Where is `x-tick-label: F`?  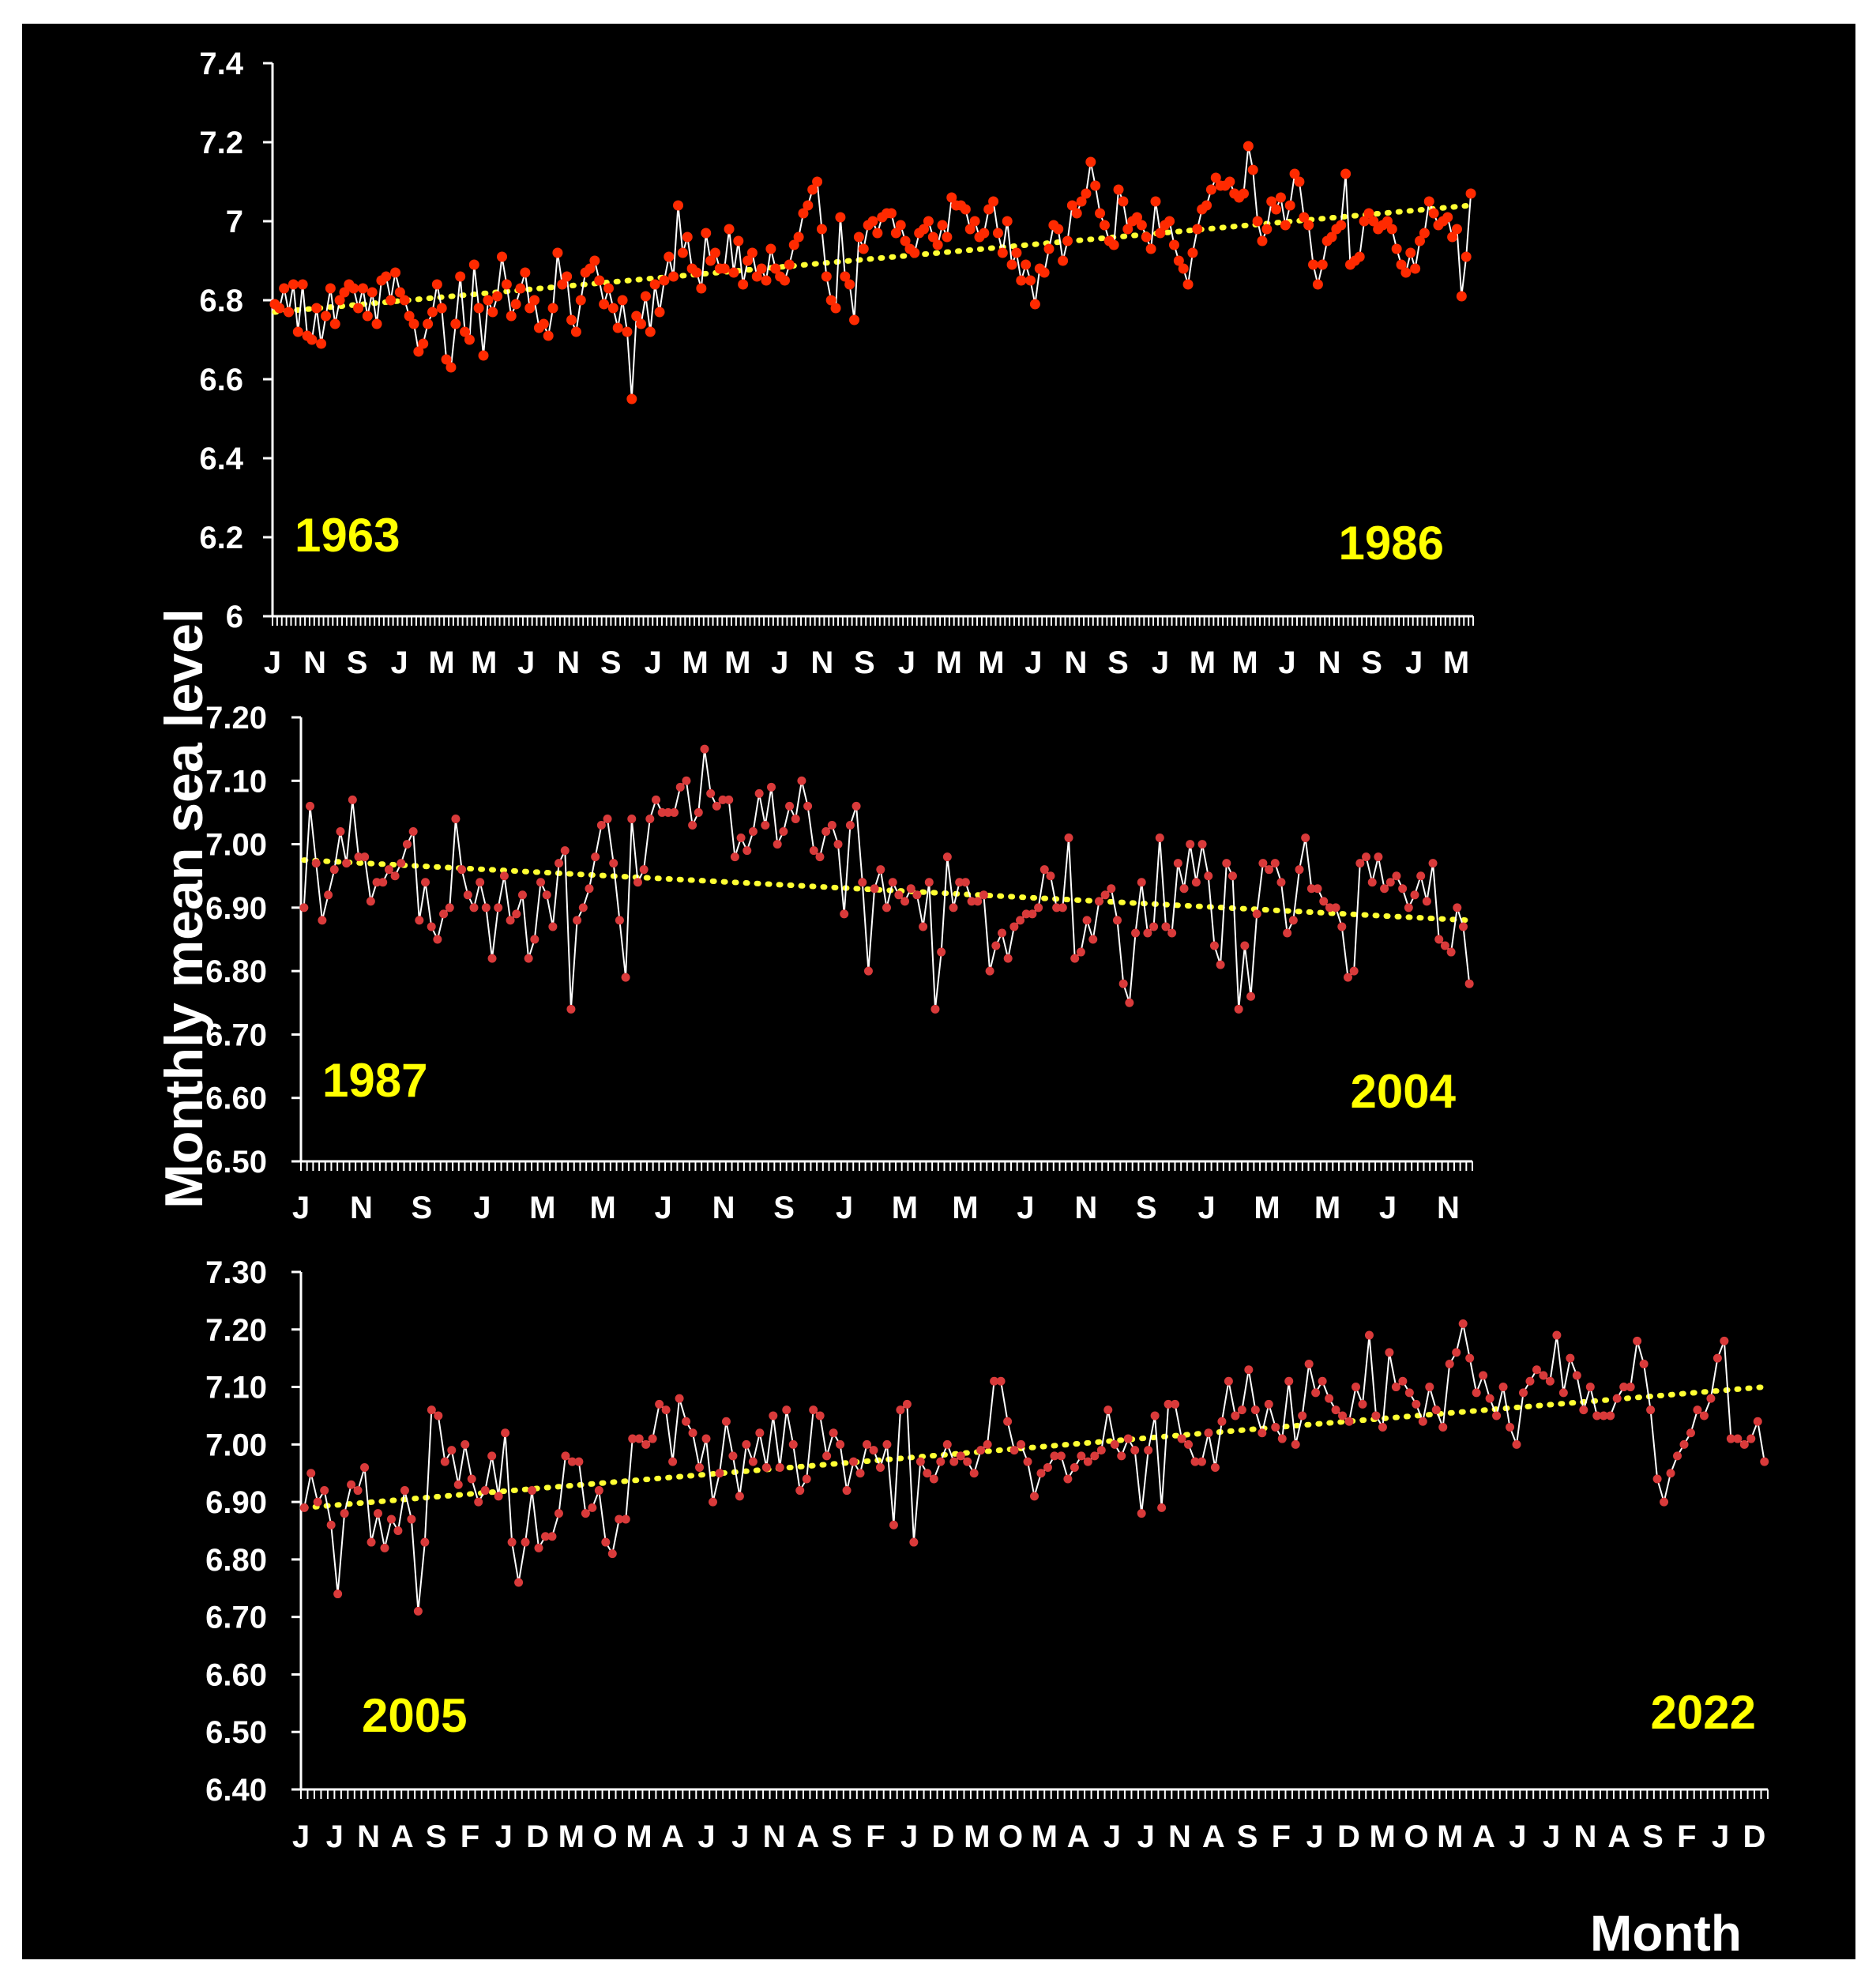
x-tick-label: F is located at coordinates (875, 1837).